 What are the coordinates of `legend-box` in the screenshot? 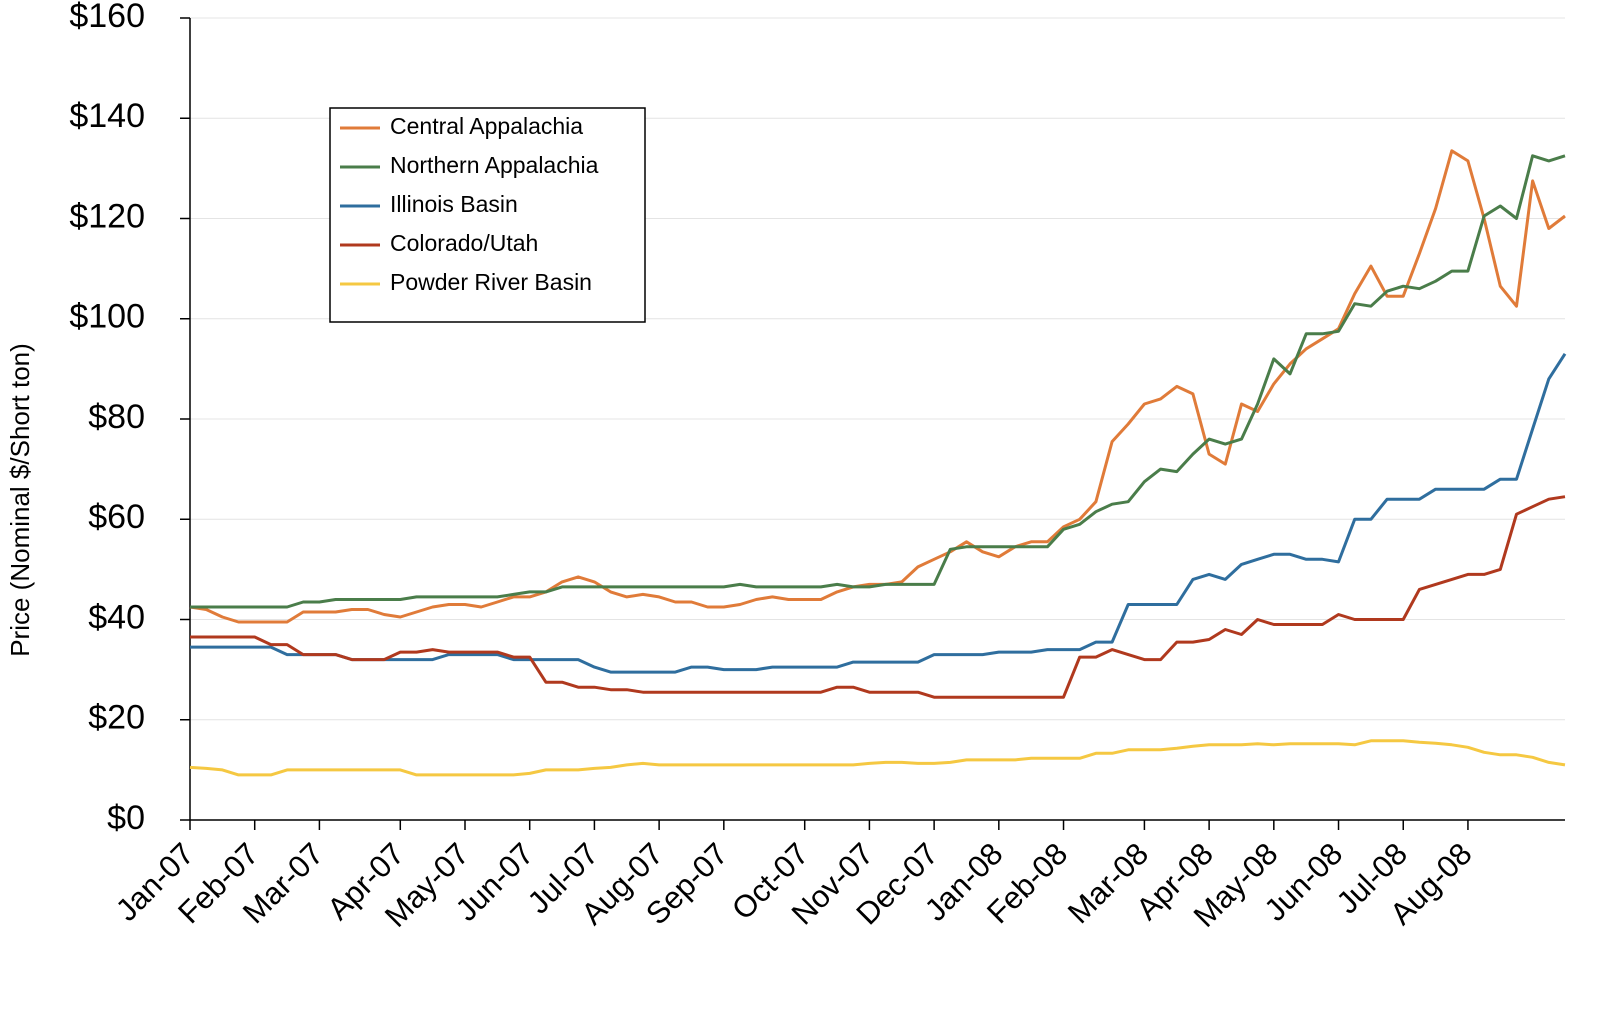 It's located at (487, 215).